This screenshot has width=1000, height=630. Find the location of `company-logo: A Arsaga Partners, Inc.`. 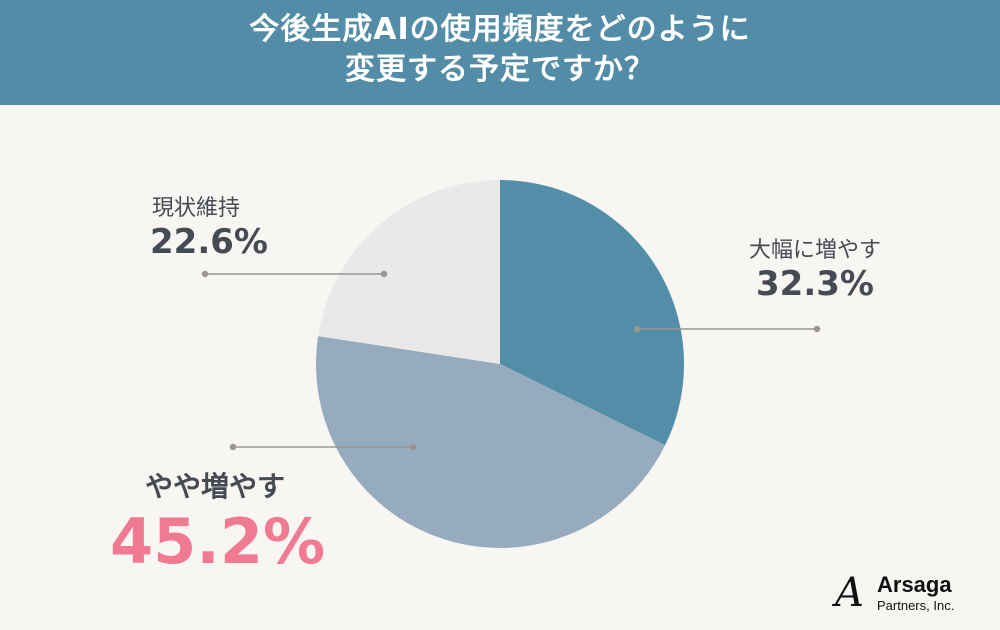

company-logo: A Arsaga Partners, Inc. is located at coordinates (915, 595).